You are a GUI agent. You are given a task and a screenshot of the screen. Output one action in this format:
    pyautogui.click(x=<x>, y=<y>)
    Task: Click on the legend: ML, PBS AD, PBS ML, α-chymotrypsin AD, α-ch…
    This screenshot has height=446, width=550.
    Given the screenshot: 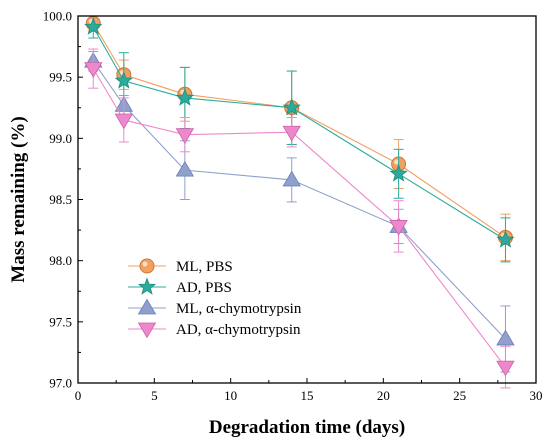 What is the action you would take?
    pyautogui.click(x=215, y=298)
    